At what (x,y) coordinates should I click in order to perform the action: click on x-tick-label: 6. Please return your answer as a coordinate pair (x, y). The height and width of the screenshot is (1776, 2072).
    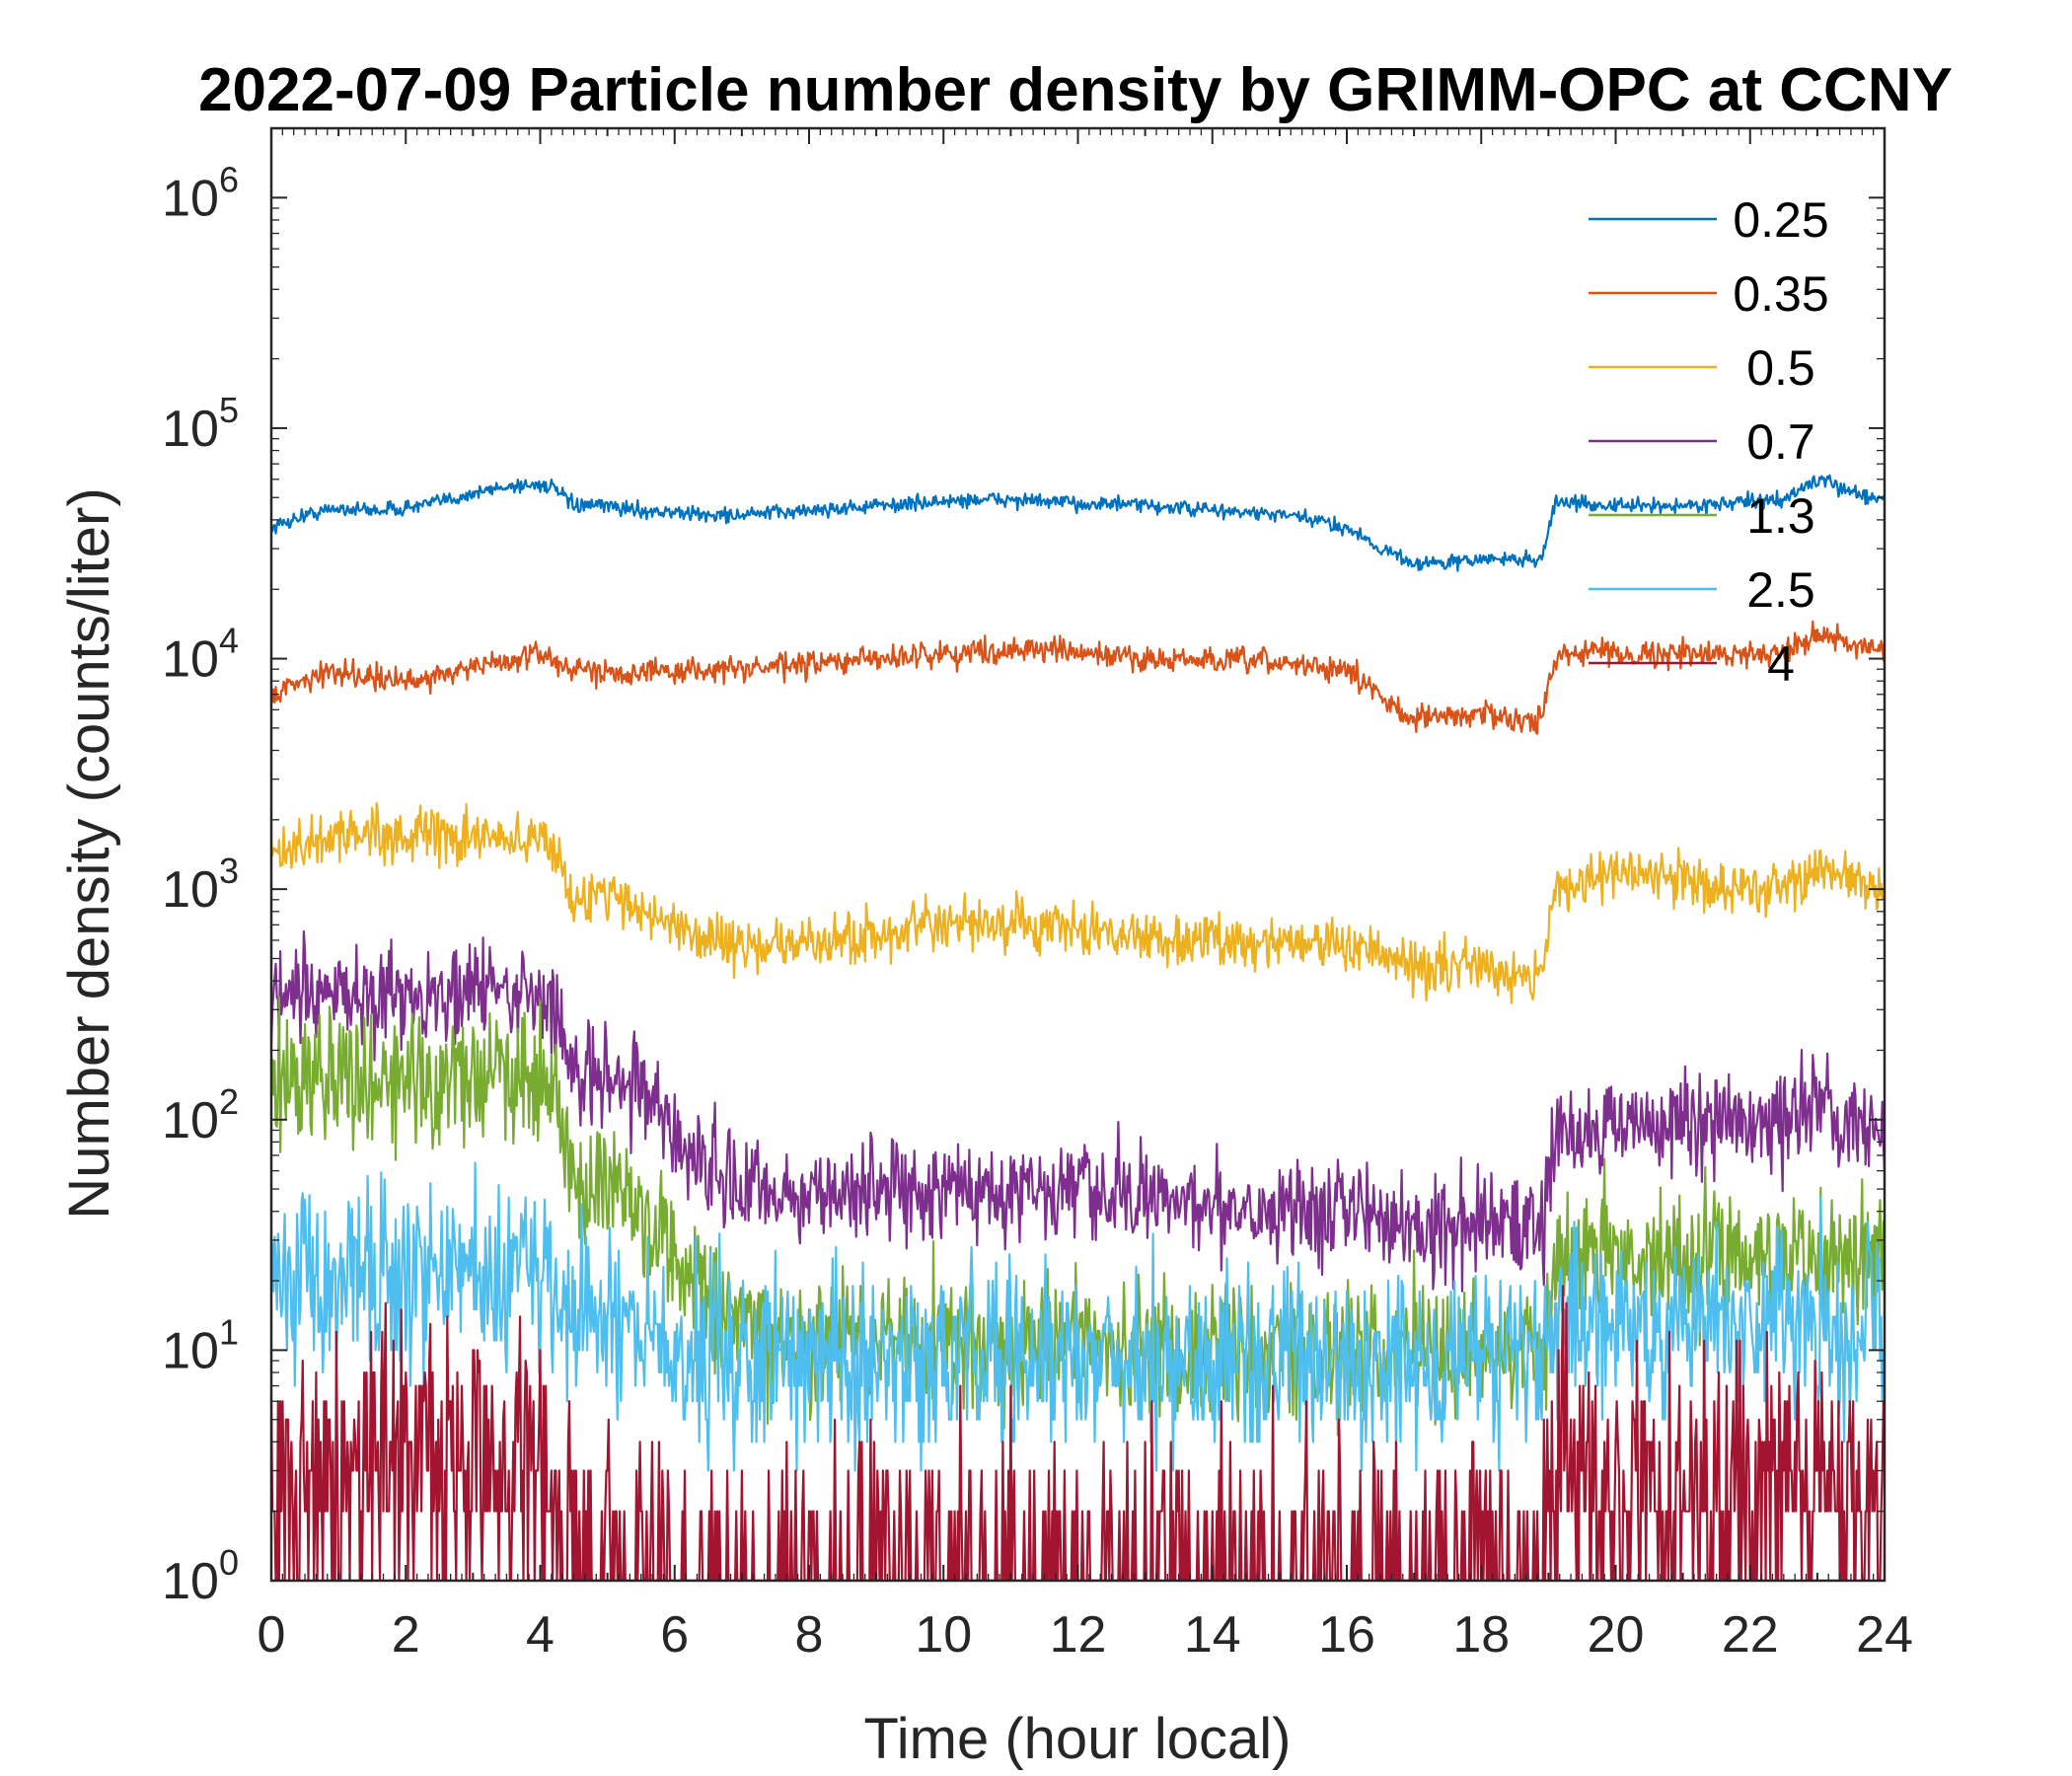
    Looking at the image, I should click on (674, 1635).